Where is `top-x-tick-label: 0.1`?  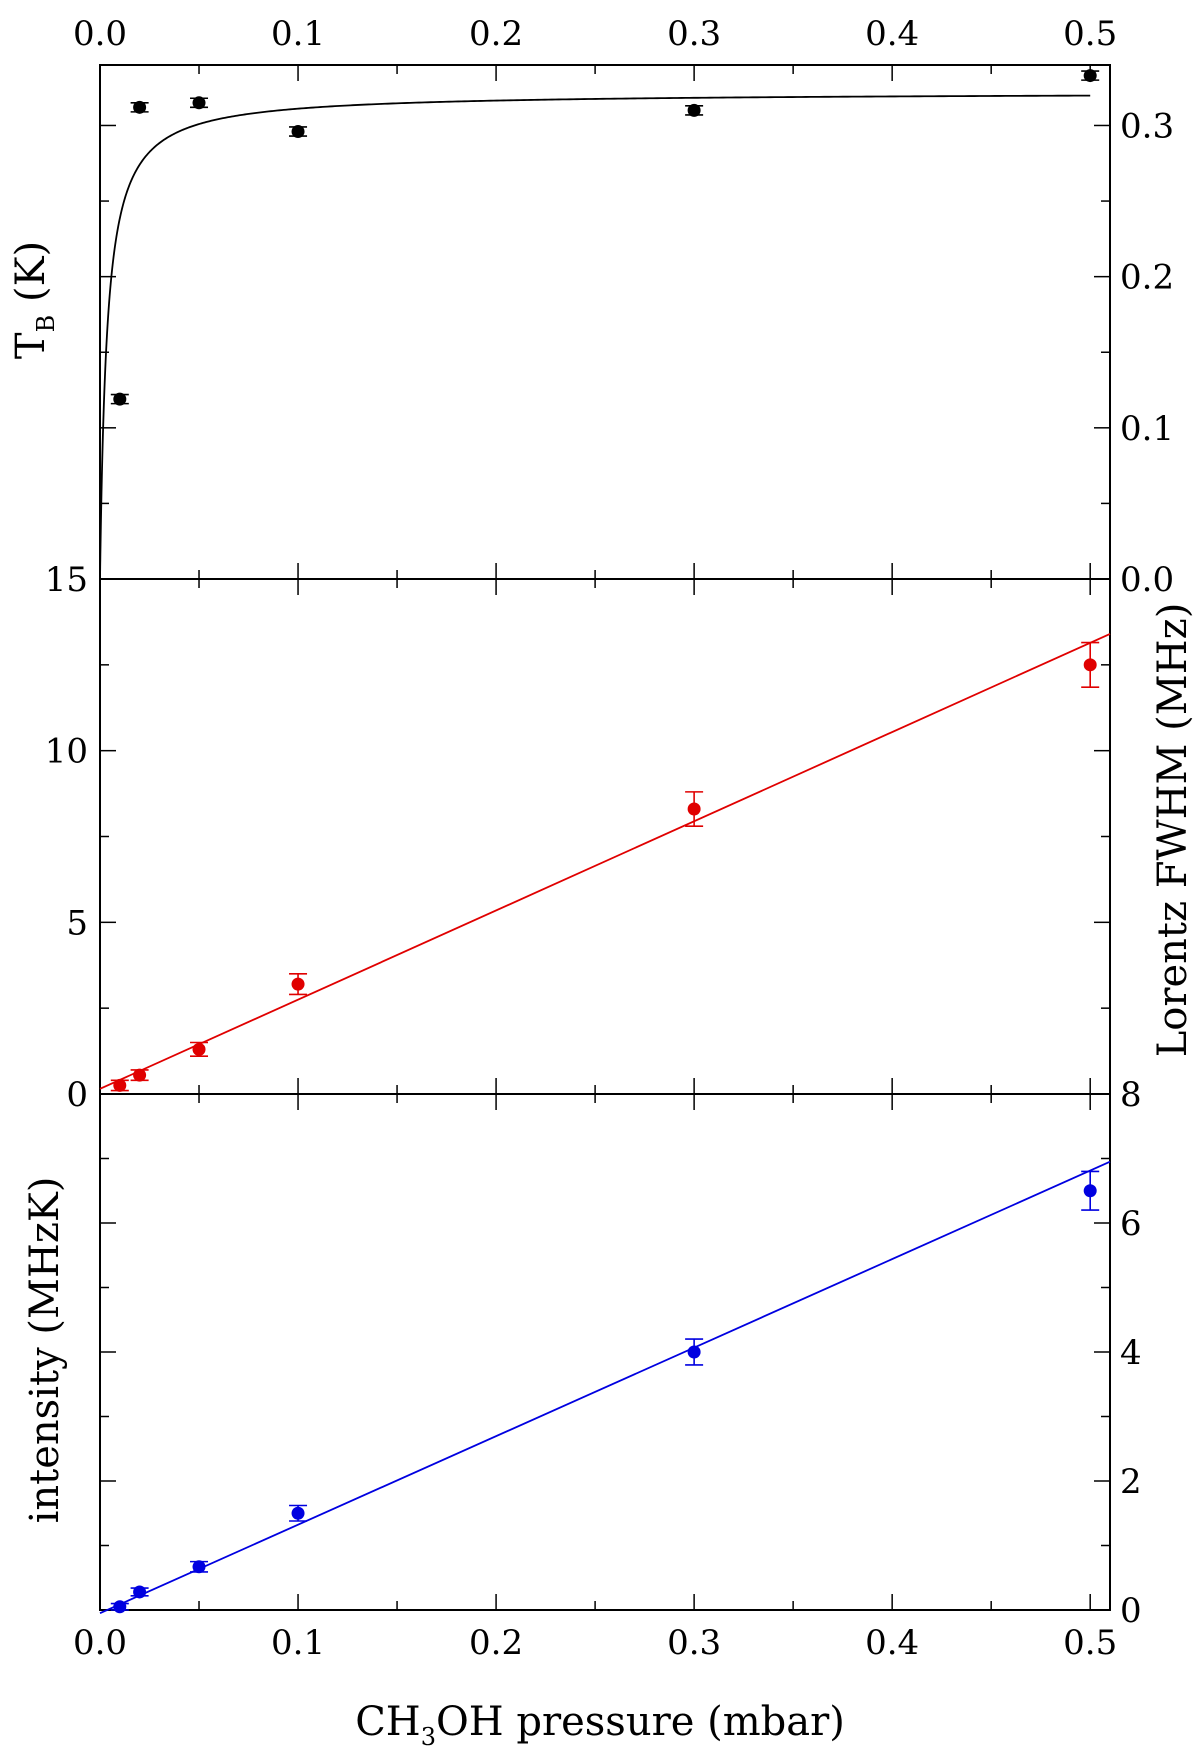
top-x-tick-label: 0.1 is located at coordinates (298, 34).